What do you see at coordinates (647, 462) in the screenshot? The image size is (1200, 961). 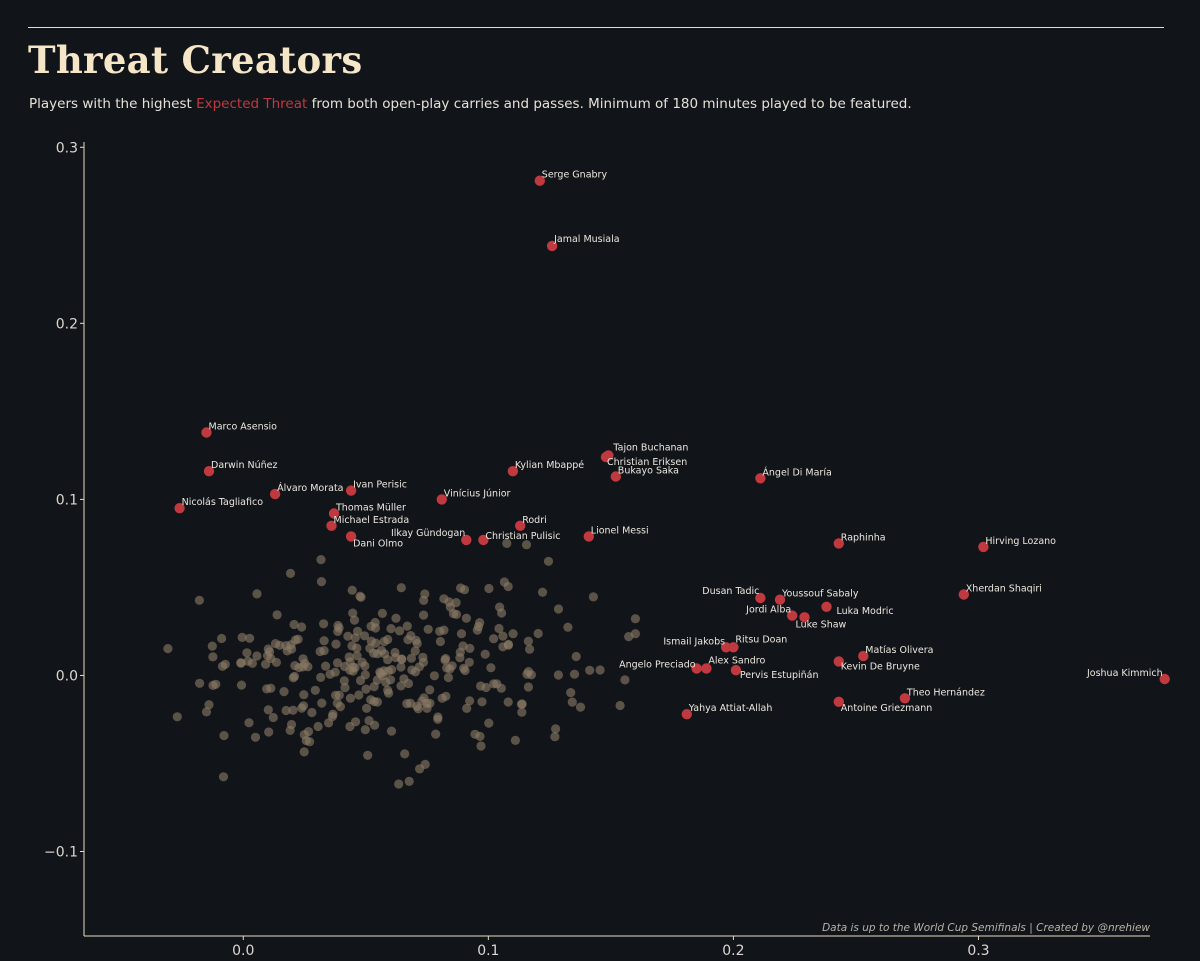 I see `point-label: Christian Eriksen` at bounding box center [647, 462].